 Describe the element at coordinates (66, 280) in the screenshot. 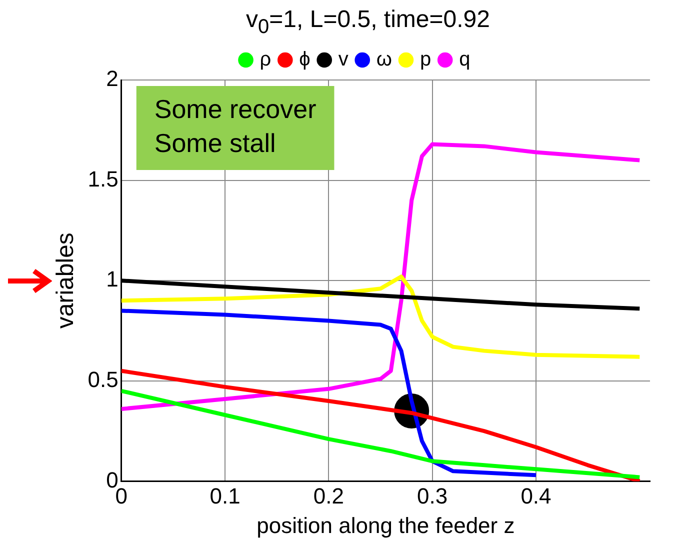

I see `y-axis-title: variables` at that location.